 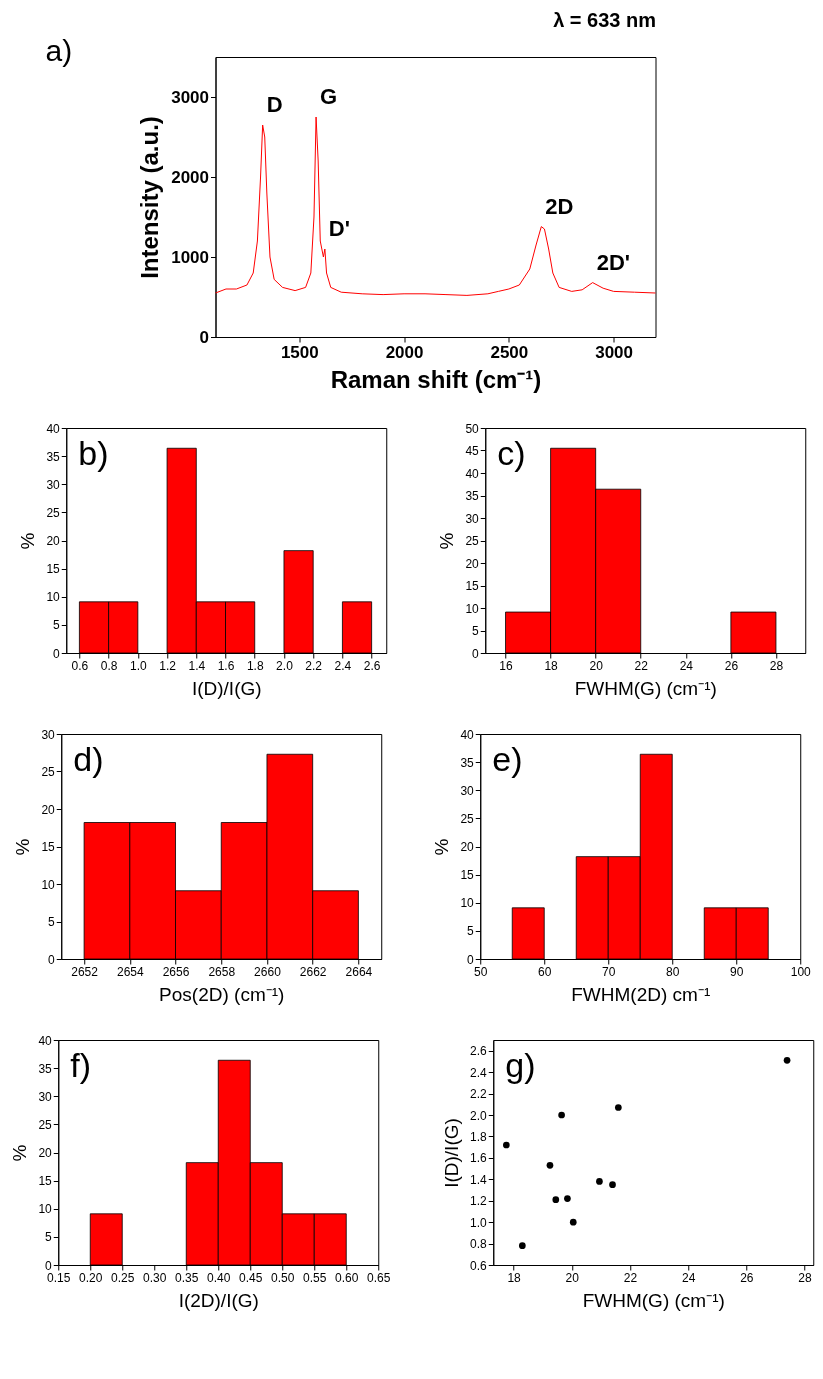 What do you see at coordinates (226, 665) in the screenshot?
I see `x-tick-label: 1.6` at bounding box center [226, 665].